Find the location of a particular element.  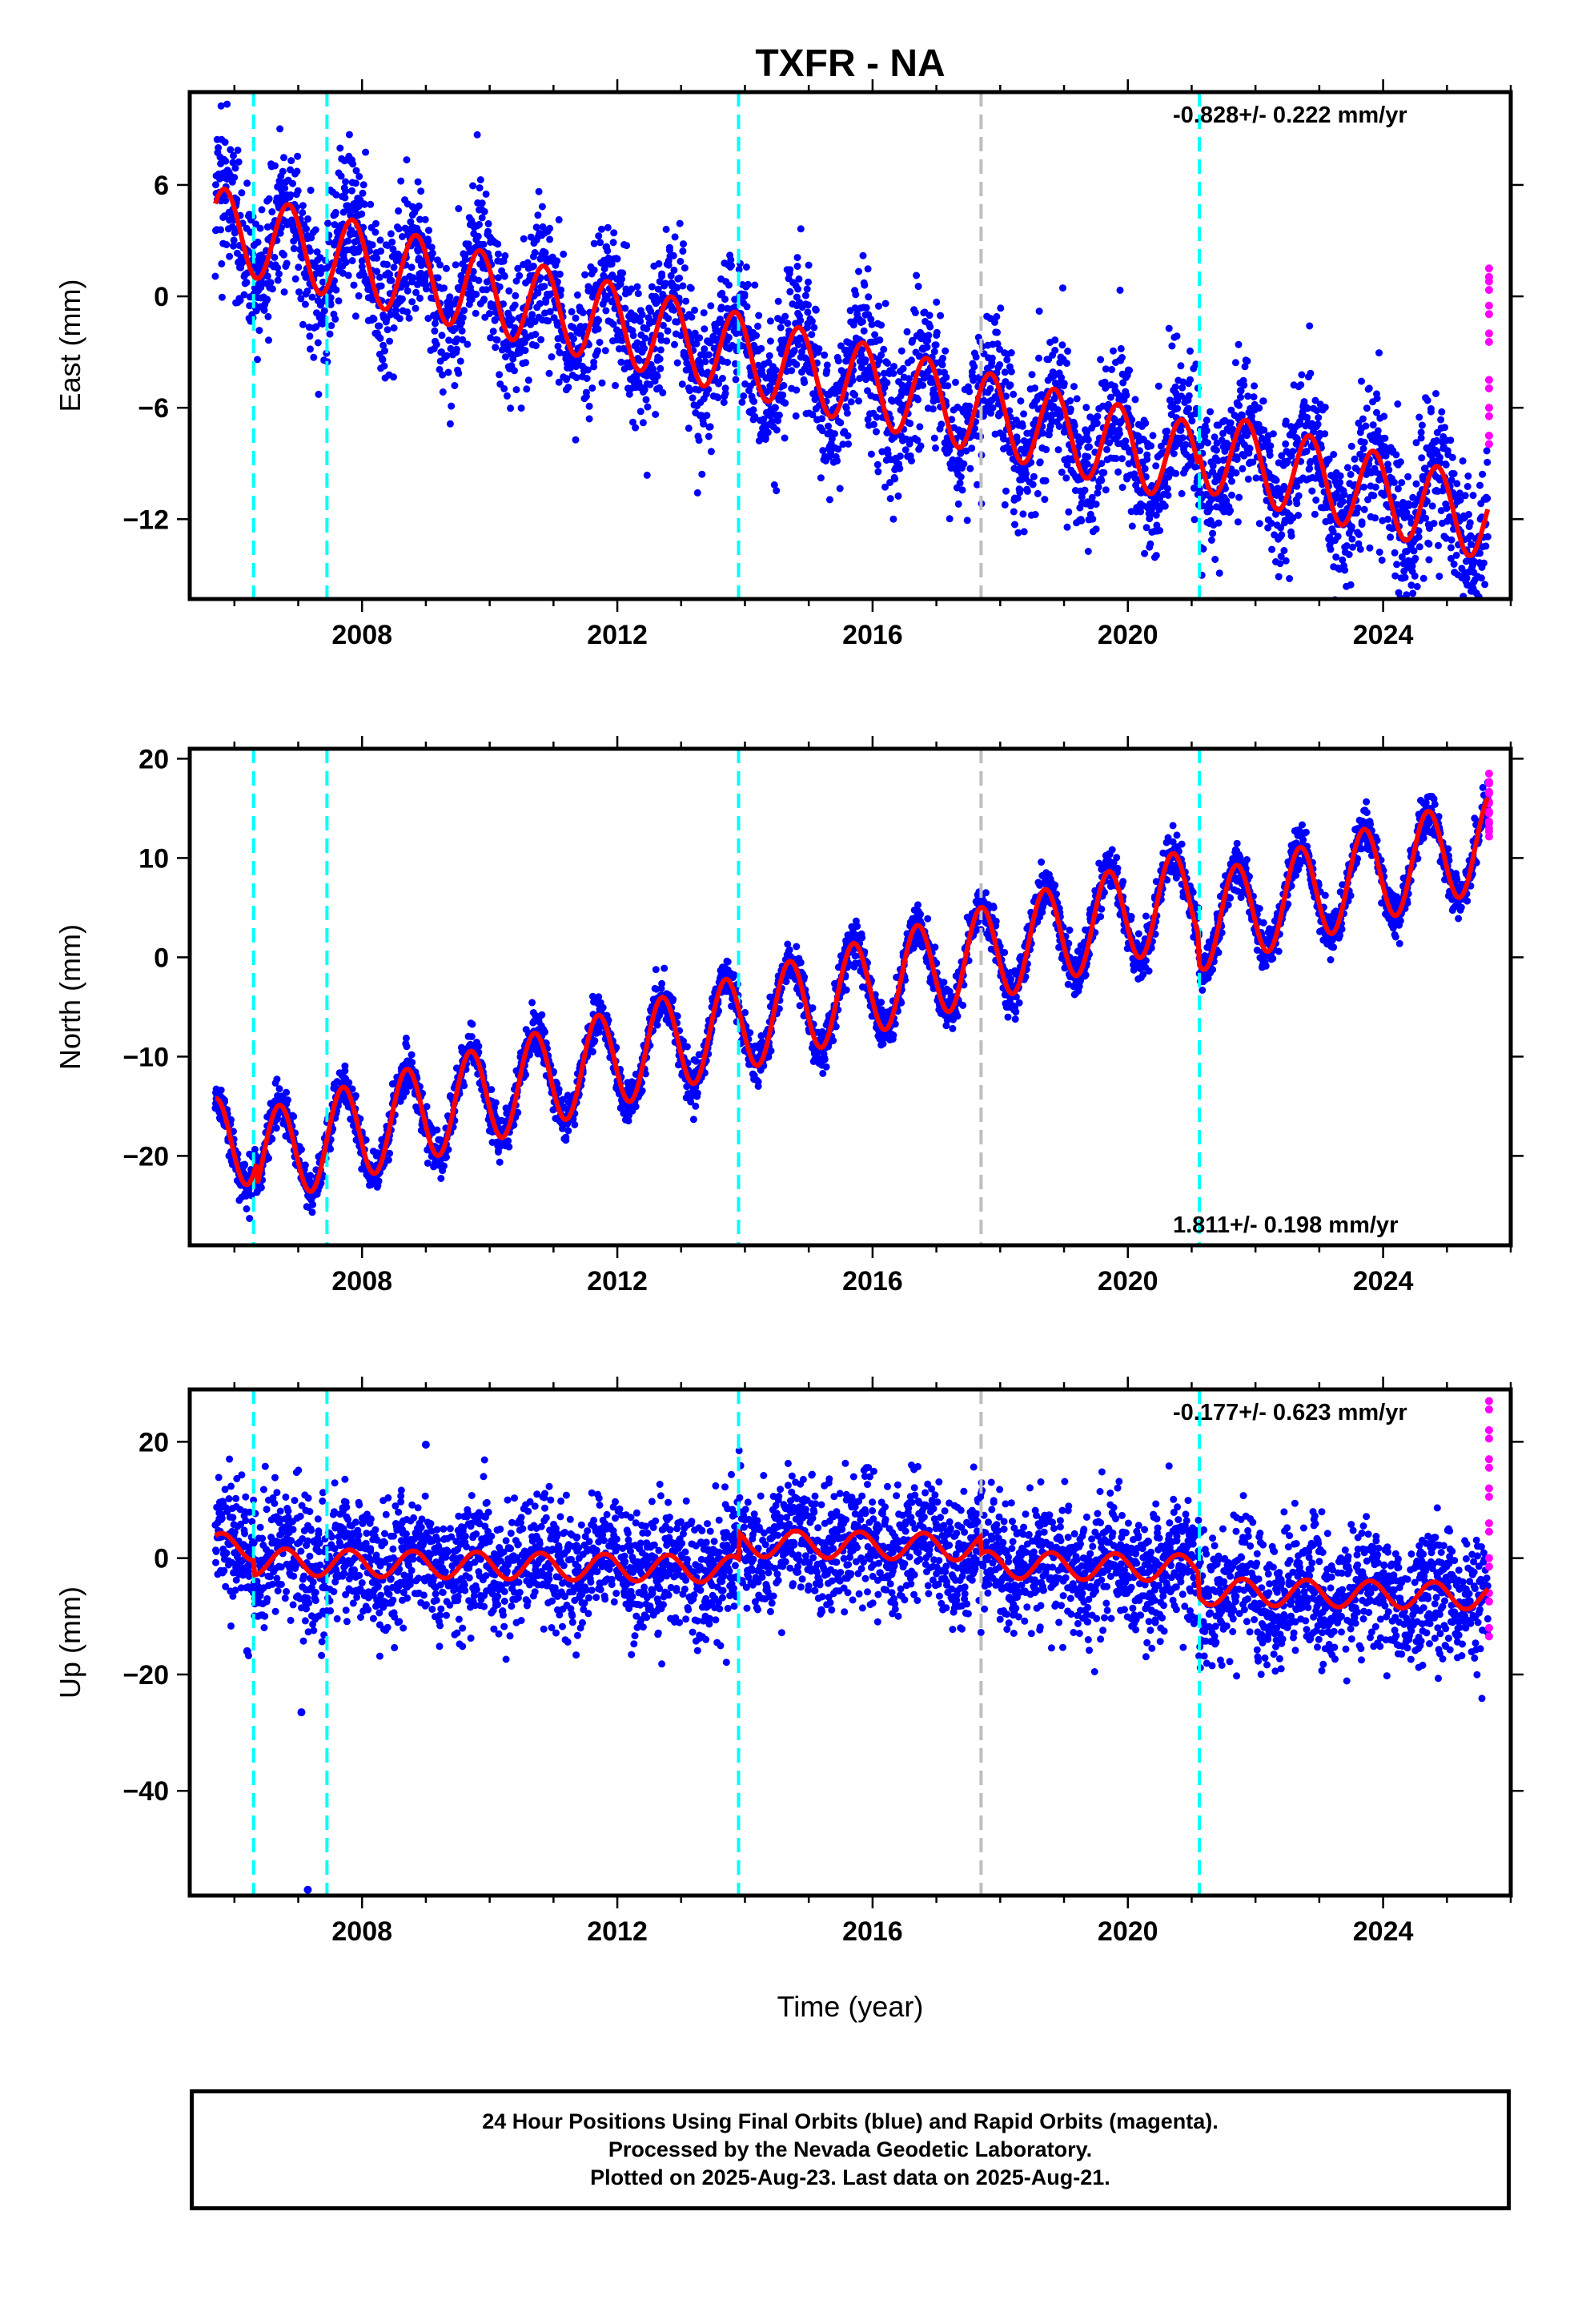

up-x-tick-label: 2012 is located at coordinates (617, 1931).